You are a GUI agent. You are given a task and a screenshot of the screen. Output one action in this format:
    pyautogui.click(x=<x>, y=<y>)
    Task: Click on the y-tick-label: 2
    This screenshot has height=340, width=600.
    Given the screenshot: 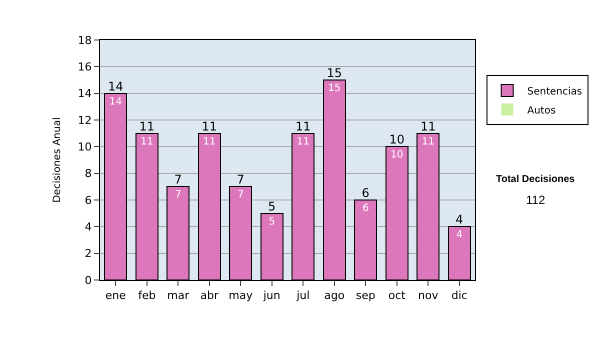 What is the action you would take?
    pyautogui.click(x=88, y=253)
    